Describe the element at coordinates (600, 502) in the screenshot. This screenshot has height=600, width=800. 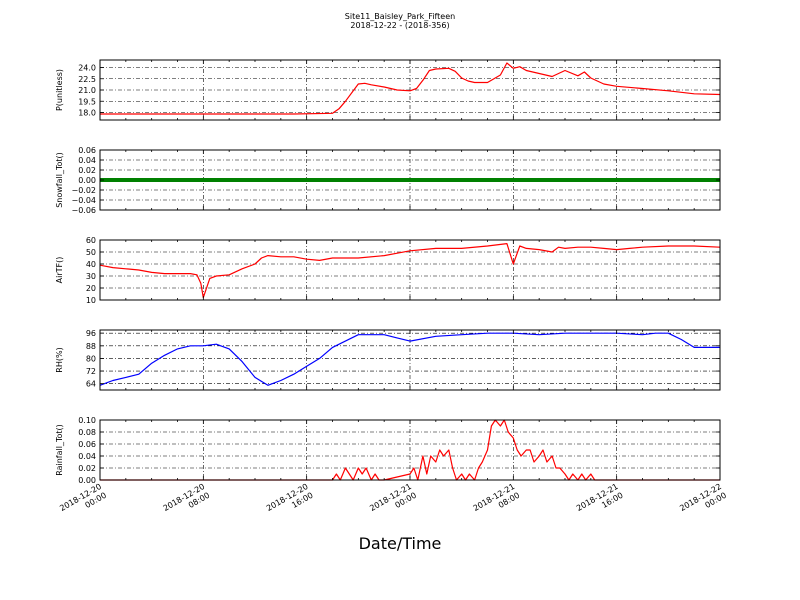
I see `x-tick-label: 2018-12-2116:00` at that location.